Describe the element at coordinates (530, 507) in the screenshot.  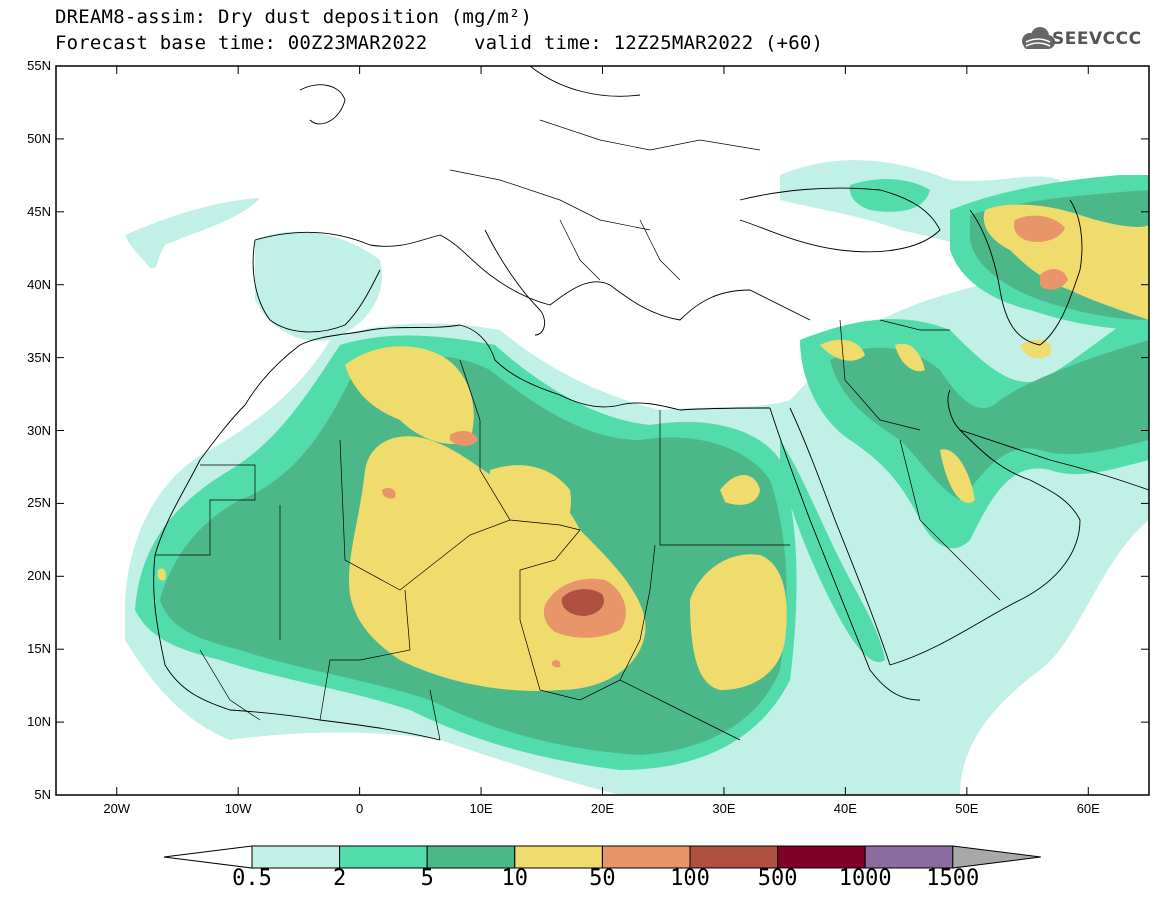
I see `contour-10-libya` at that location.